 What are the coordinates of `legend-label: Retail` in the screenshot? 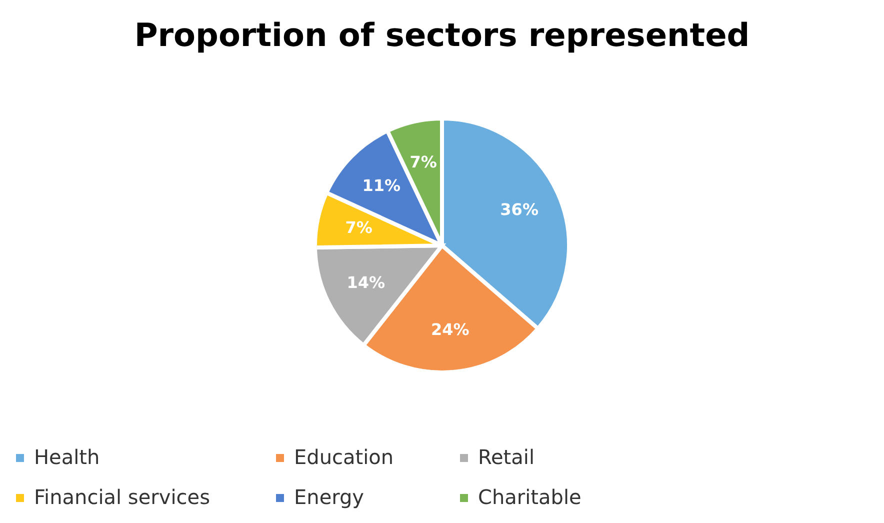 It's located at (506, 457).